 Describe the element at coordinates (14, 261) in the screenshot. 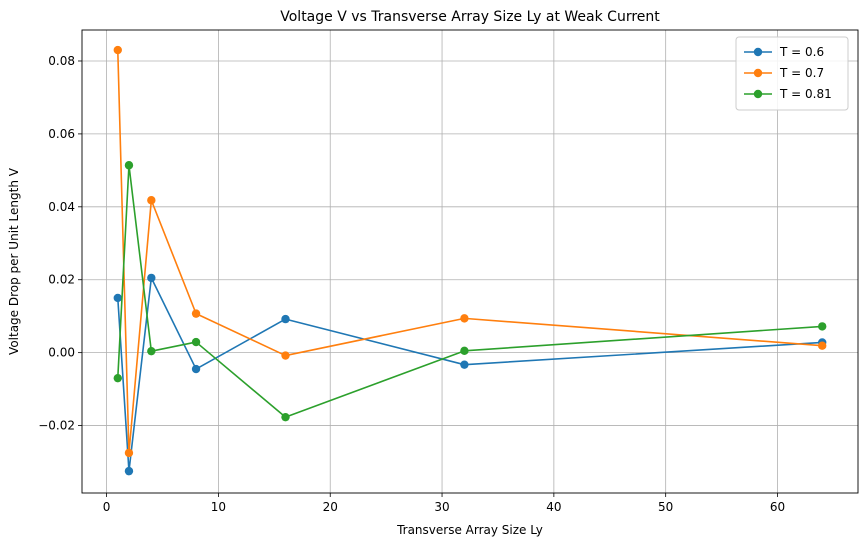

I see `y-axis-label: Voltage Drop per Unit Length V` at that location.